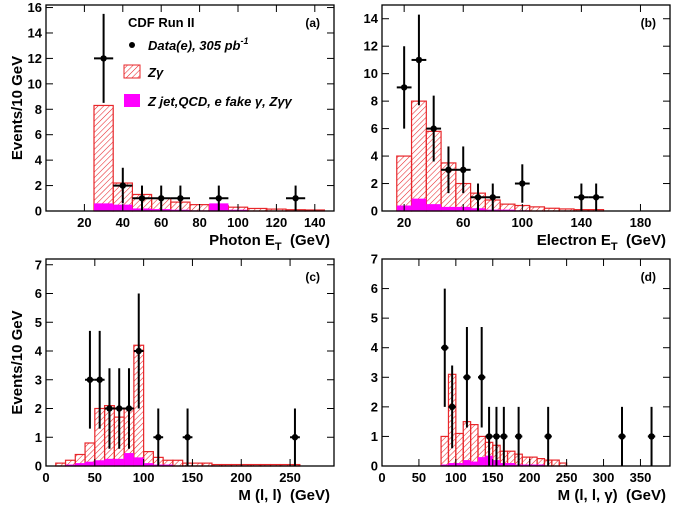 The width and height of the screenshot is (675, 505). Describe the element at coordinates (132, 100) in the screenshot. I see `legend-bg-swatch` at that location.